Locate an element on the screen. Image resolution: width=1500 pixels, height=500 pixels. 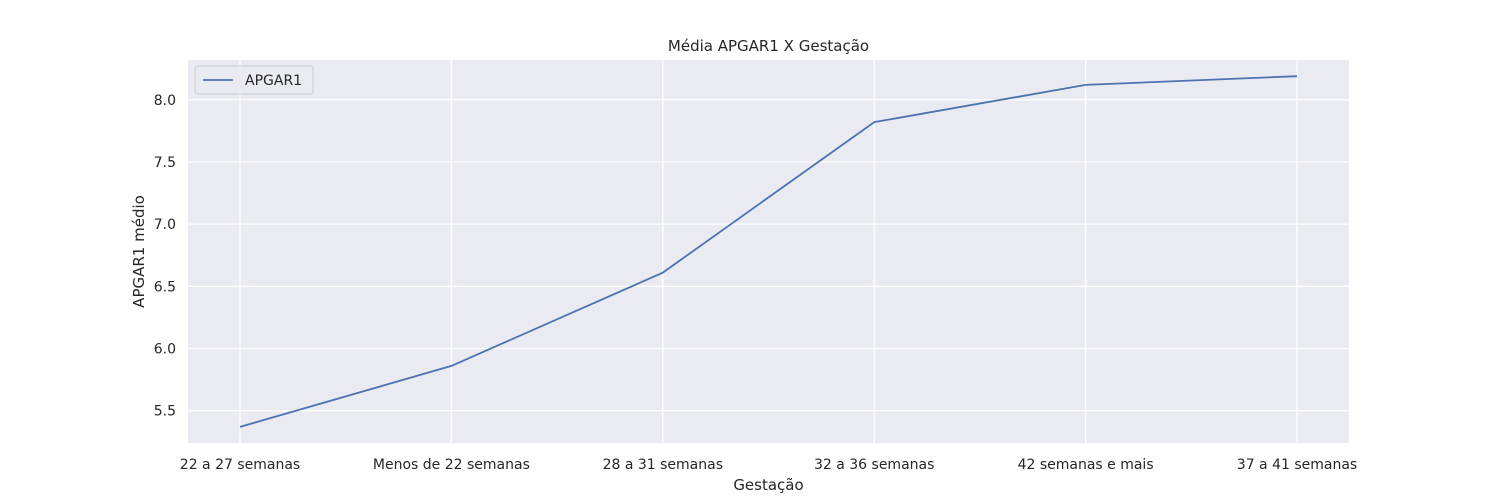
y-axis-label: APGAR1 médio is located at coordinates (139, 251).